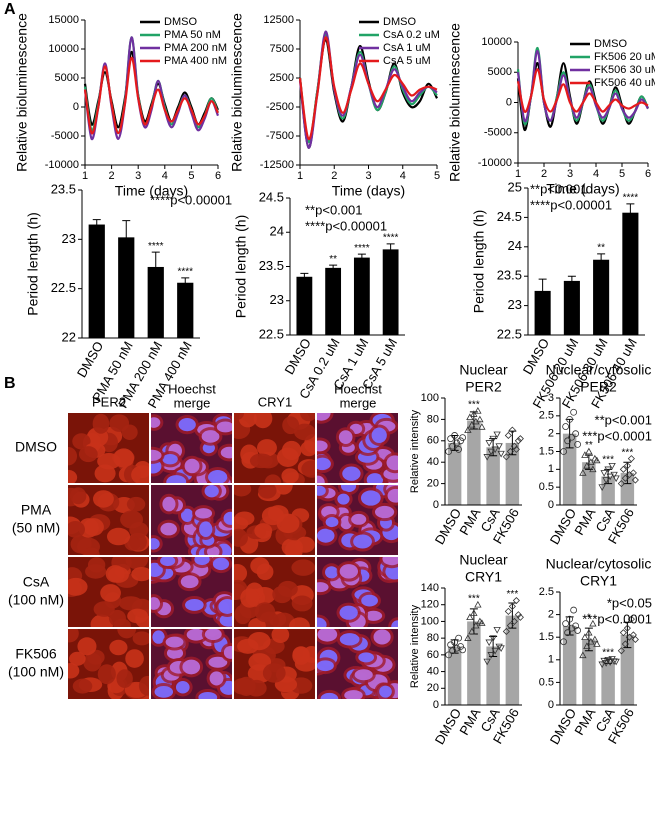 Image resolution: width=655 pixels, height=830 pixels. Describe the element at coordinates (195, 48) in the screenshot. I see `legend-label: PMA 200 nM` at that location.